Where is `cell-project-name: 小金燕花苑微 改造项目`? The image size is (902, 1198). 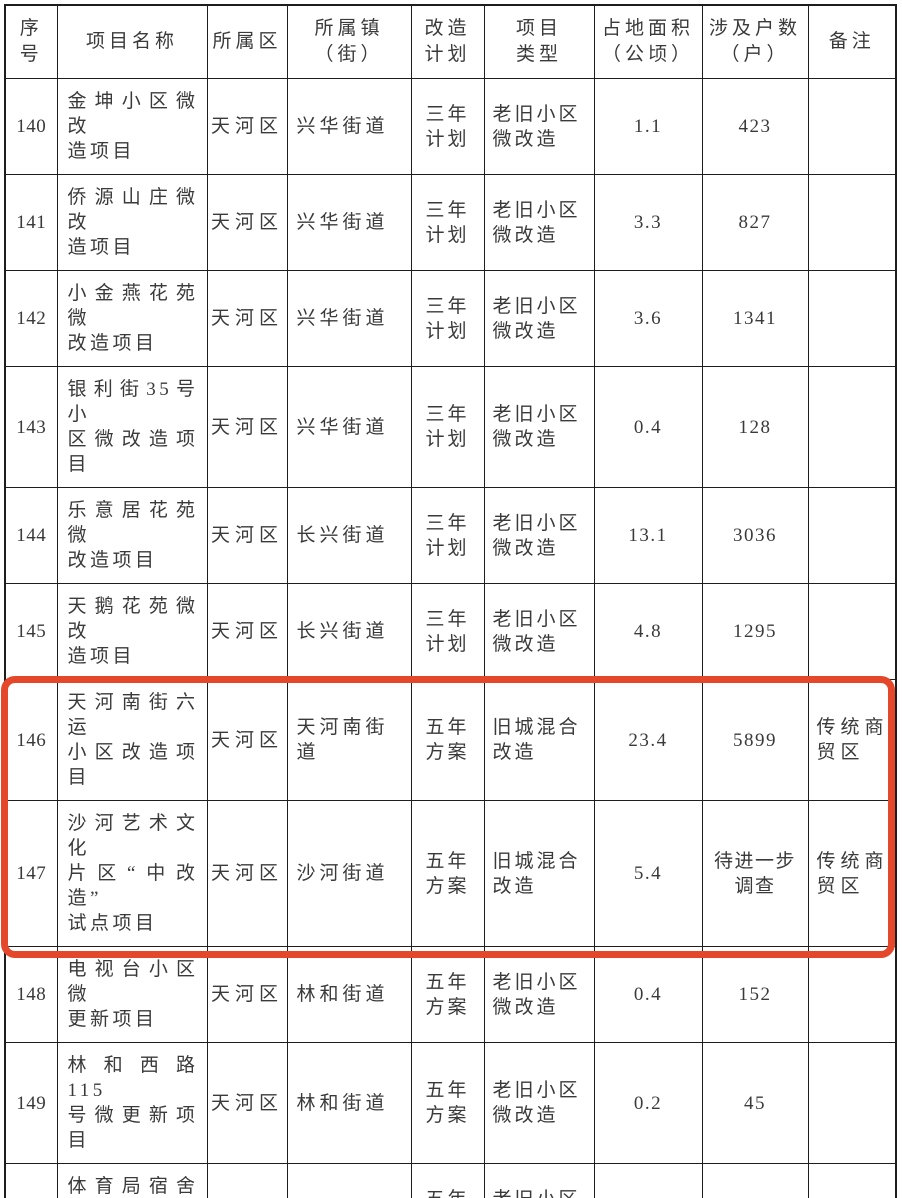 cell-project-name: 小金燕花苑微 改造项目 is located at coordinates (132, 318).